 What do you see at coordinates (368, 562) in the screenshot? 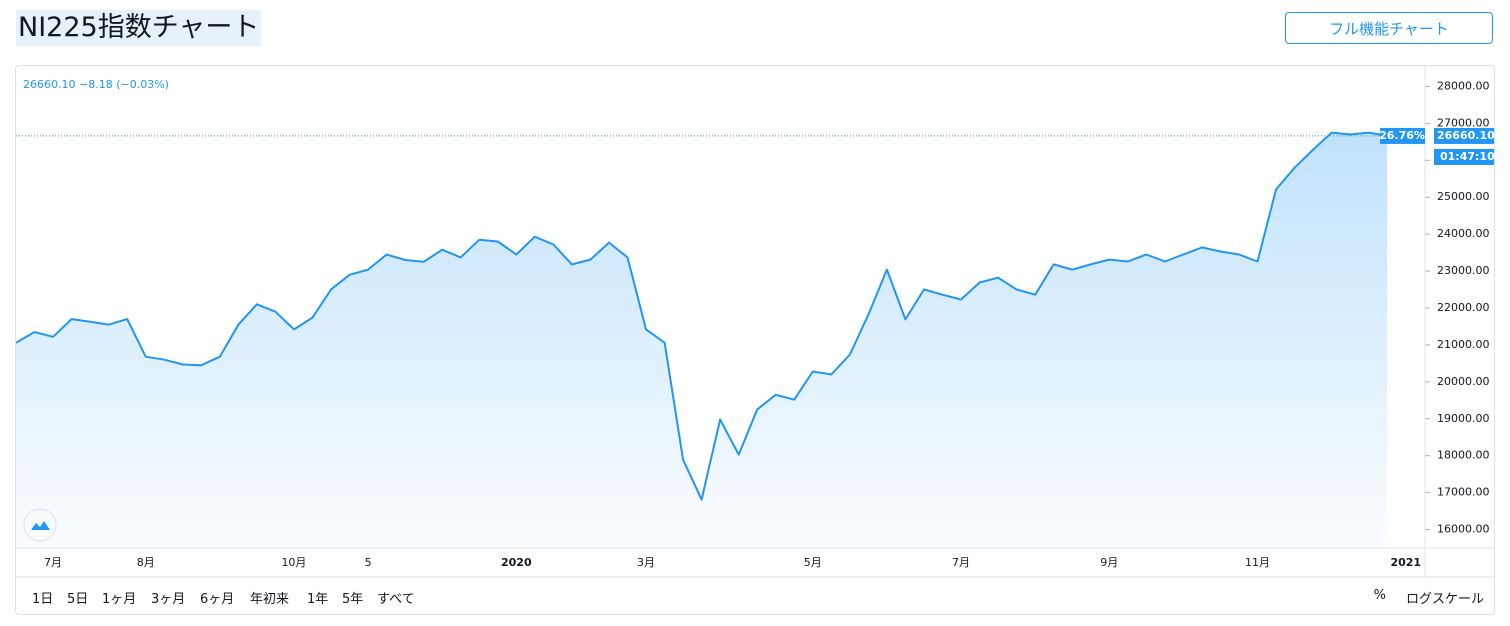
I see `x-tick-label: 5` at bounding box center [368, 562].